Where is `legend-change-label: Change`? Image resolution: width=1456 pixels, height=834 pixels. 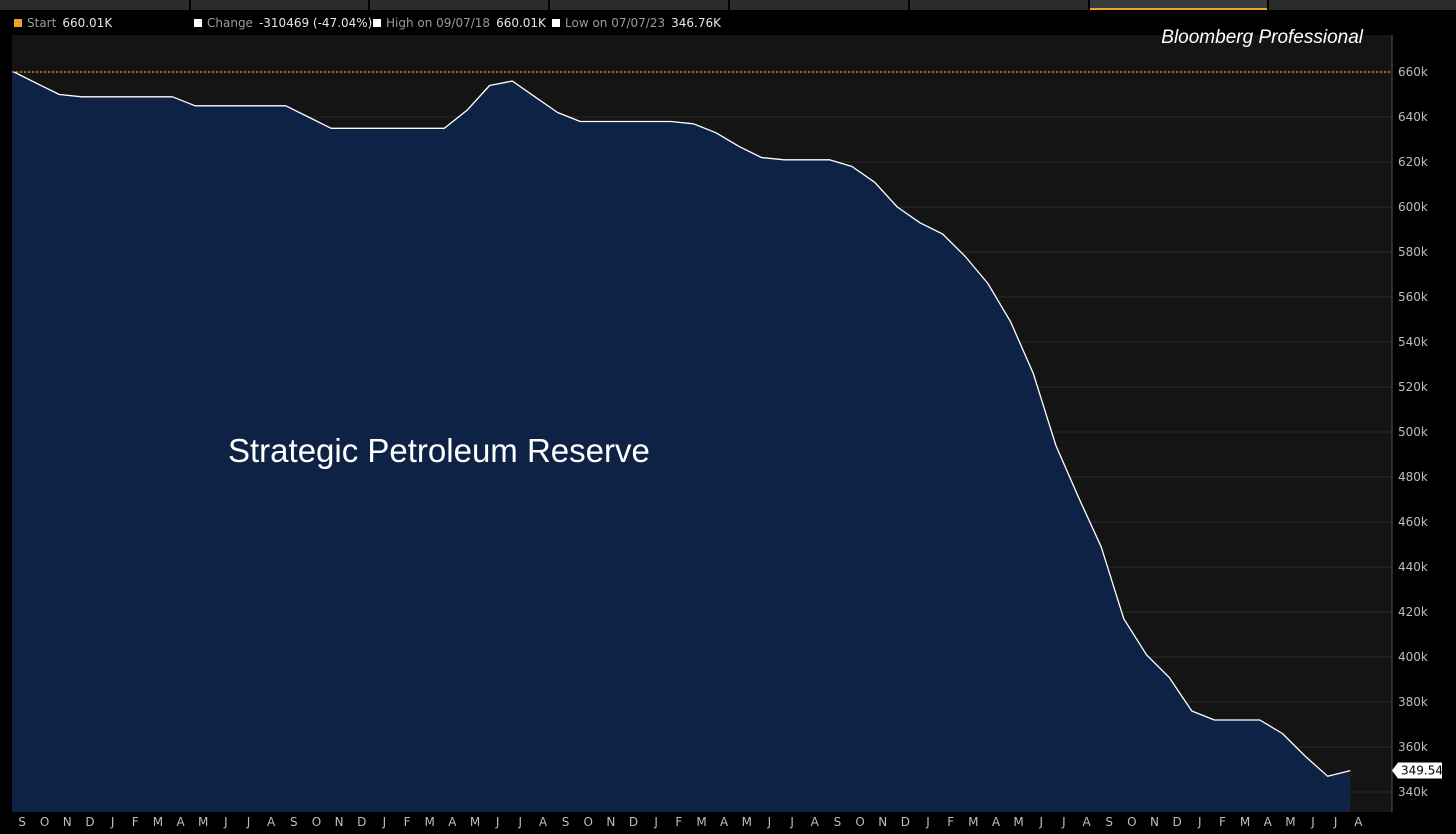 legend-change-label: Change is located at coordinates (230, 23).